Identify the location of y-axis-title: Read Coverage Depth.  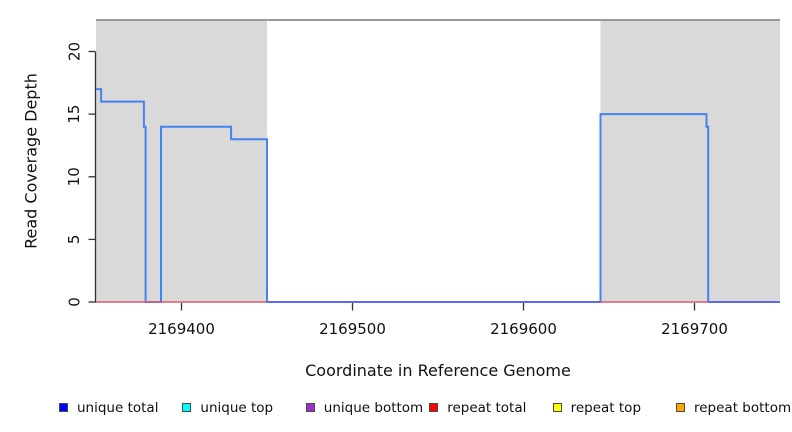
(31, 161).